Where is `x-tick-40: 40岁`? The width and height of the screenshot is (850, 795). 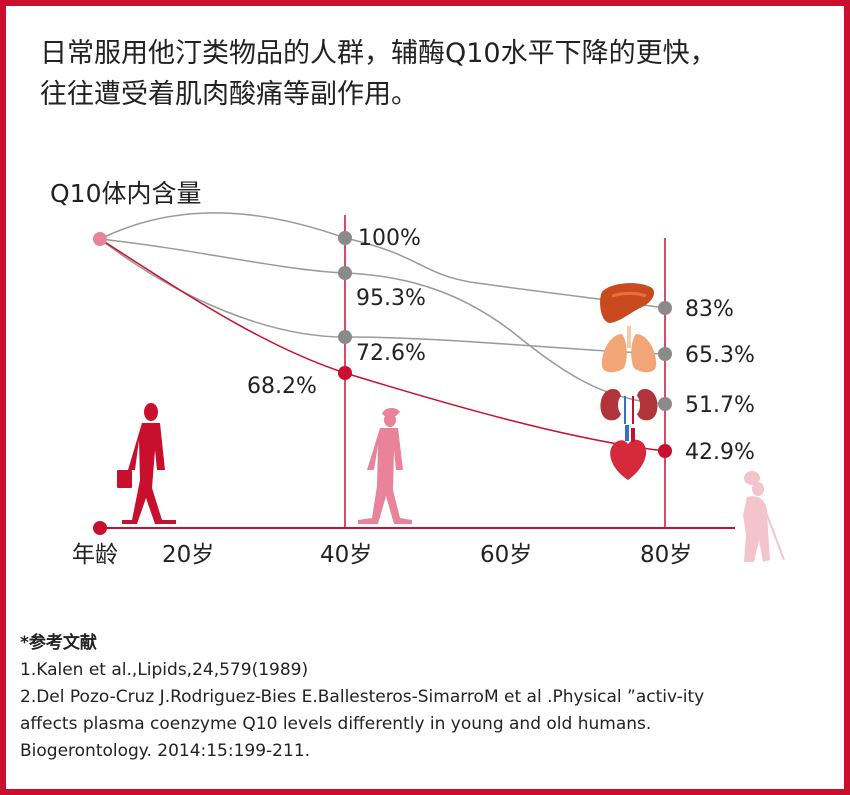
x-tick-40: 40岁 is located at coordinates (346, 555).